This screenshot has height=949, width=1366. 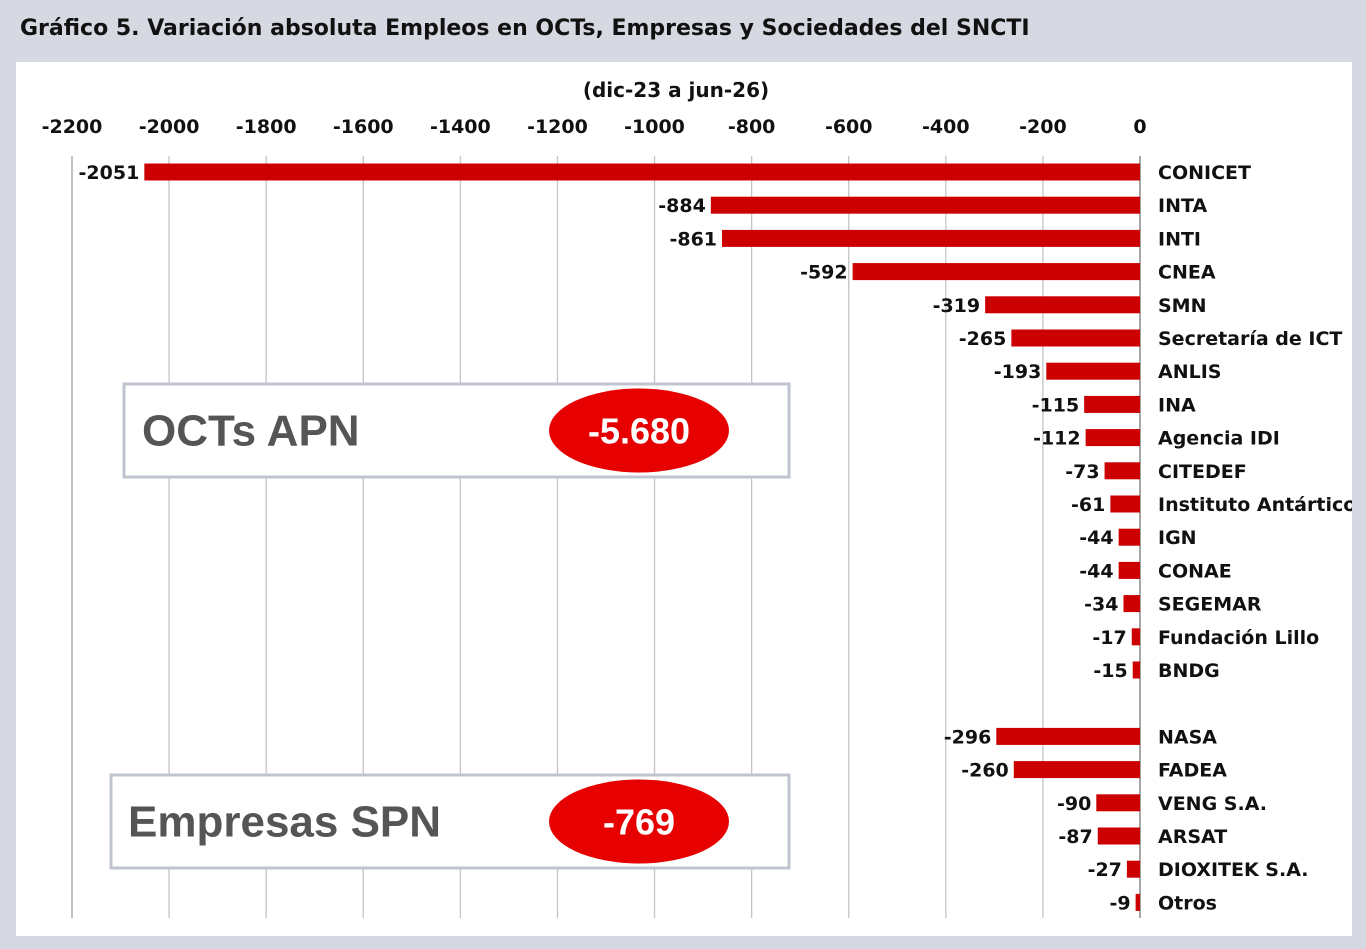 What do you see at coordinates (1109, 638) in the screenshot?
I see `data-label: -17` at bounding box center [1109, 638].